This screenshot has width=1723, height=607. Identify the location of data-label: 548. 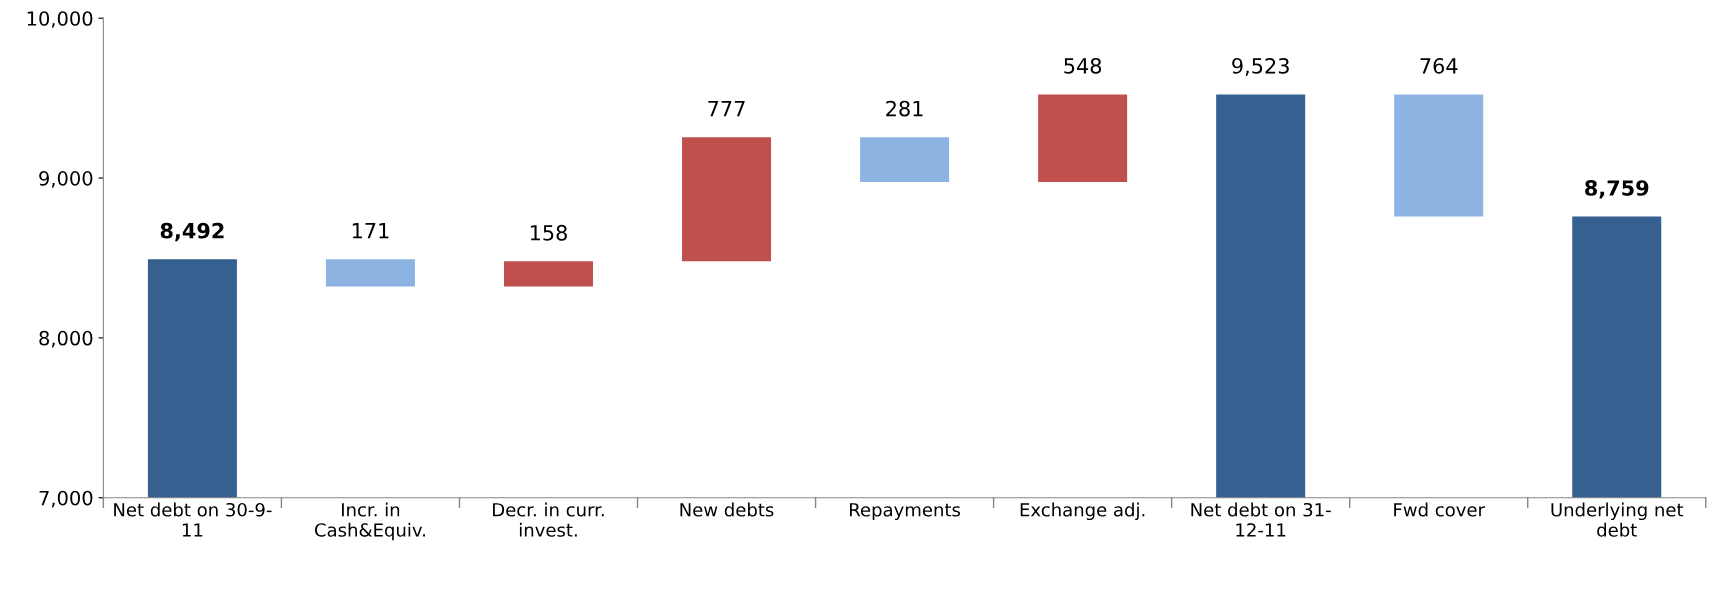
(1083, 65).